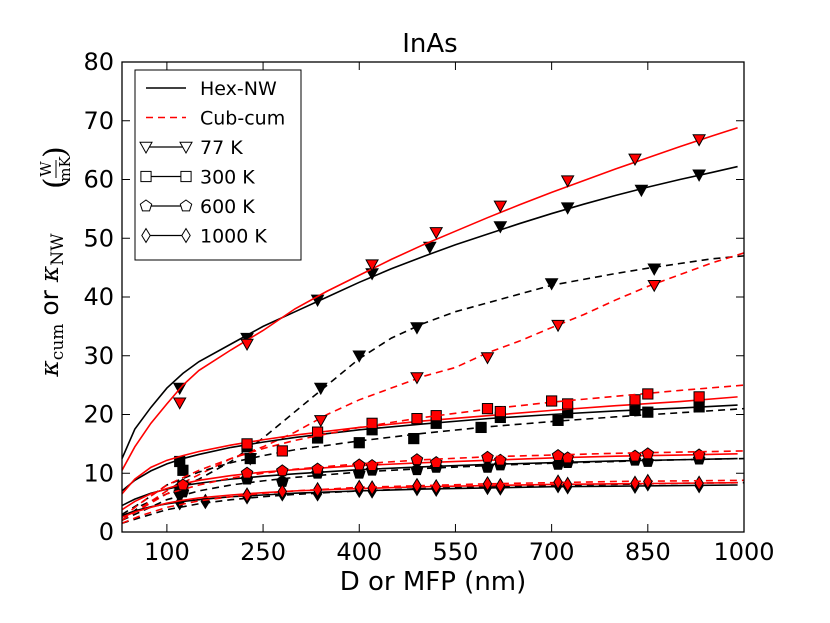  I want to click on y-axis-unit: ( W mK ), so click(55, 167).